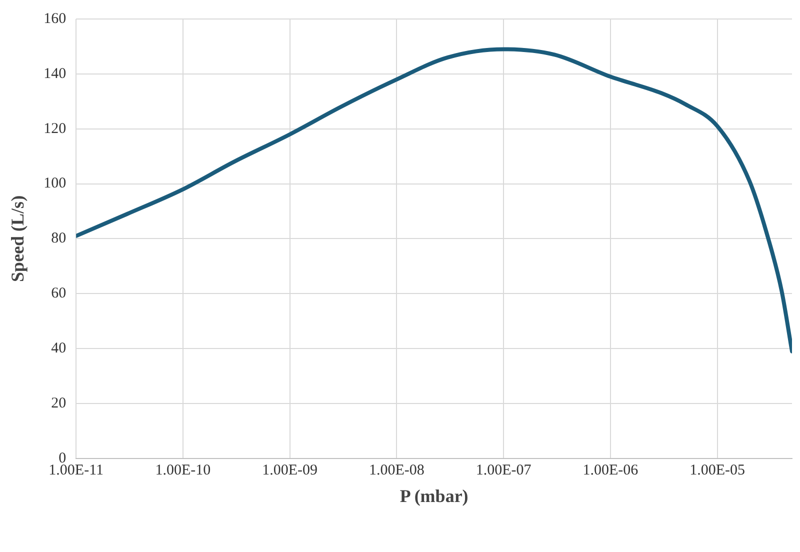 The height and width of the screenshot is (552, 800). What do you see at coordinates (58, 238) in the screenshot?
I see `y-tick-label: 80` at bounding box center [58, 238].